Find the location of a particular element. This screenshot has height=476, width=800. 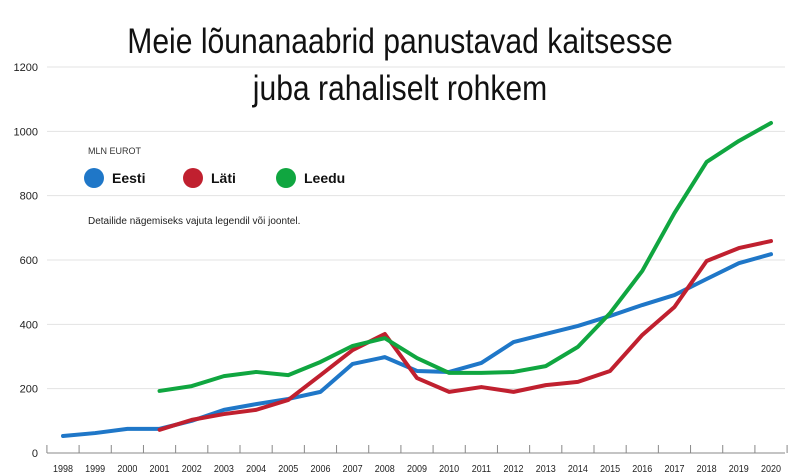

x-tick-label: 2006 is located at coordinates (320, 470).